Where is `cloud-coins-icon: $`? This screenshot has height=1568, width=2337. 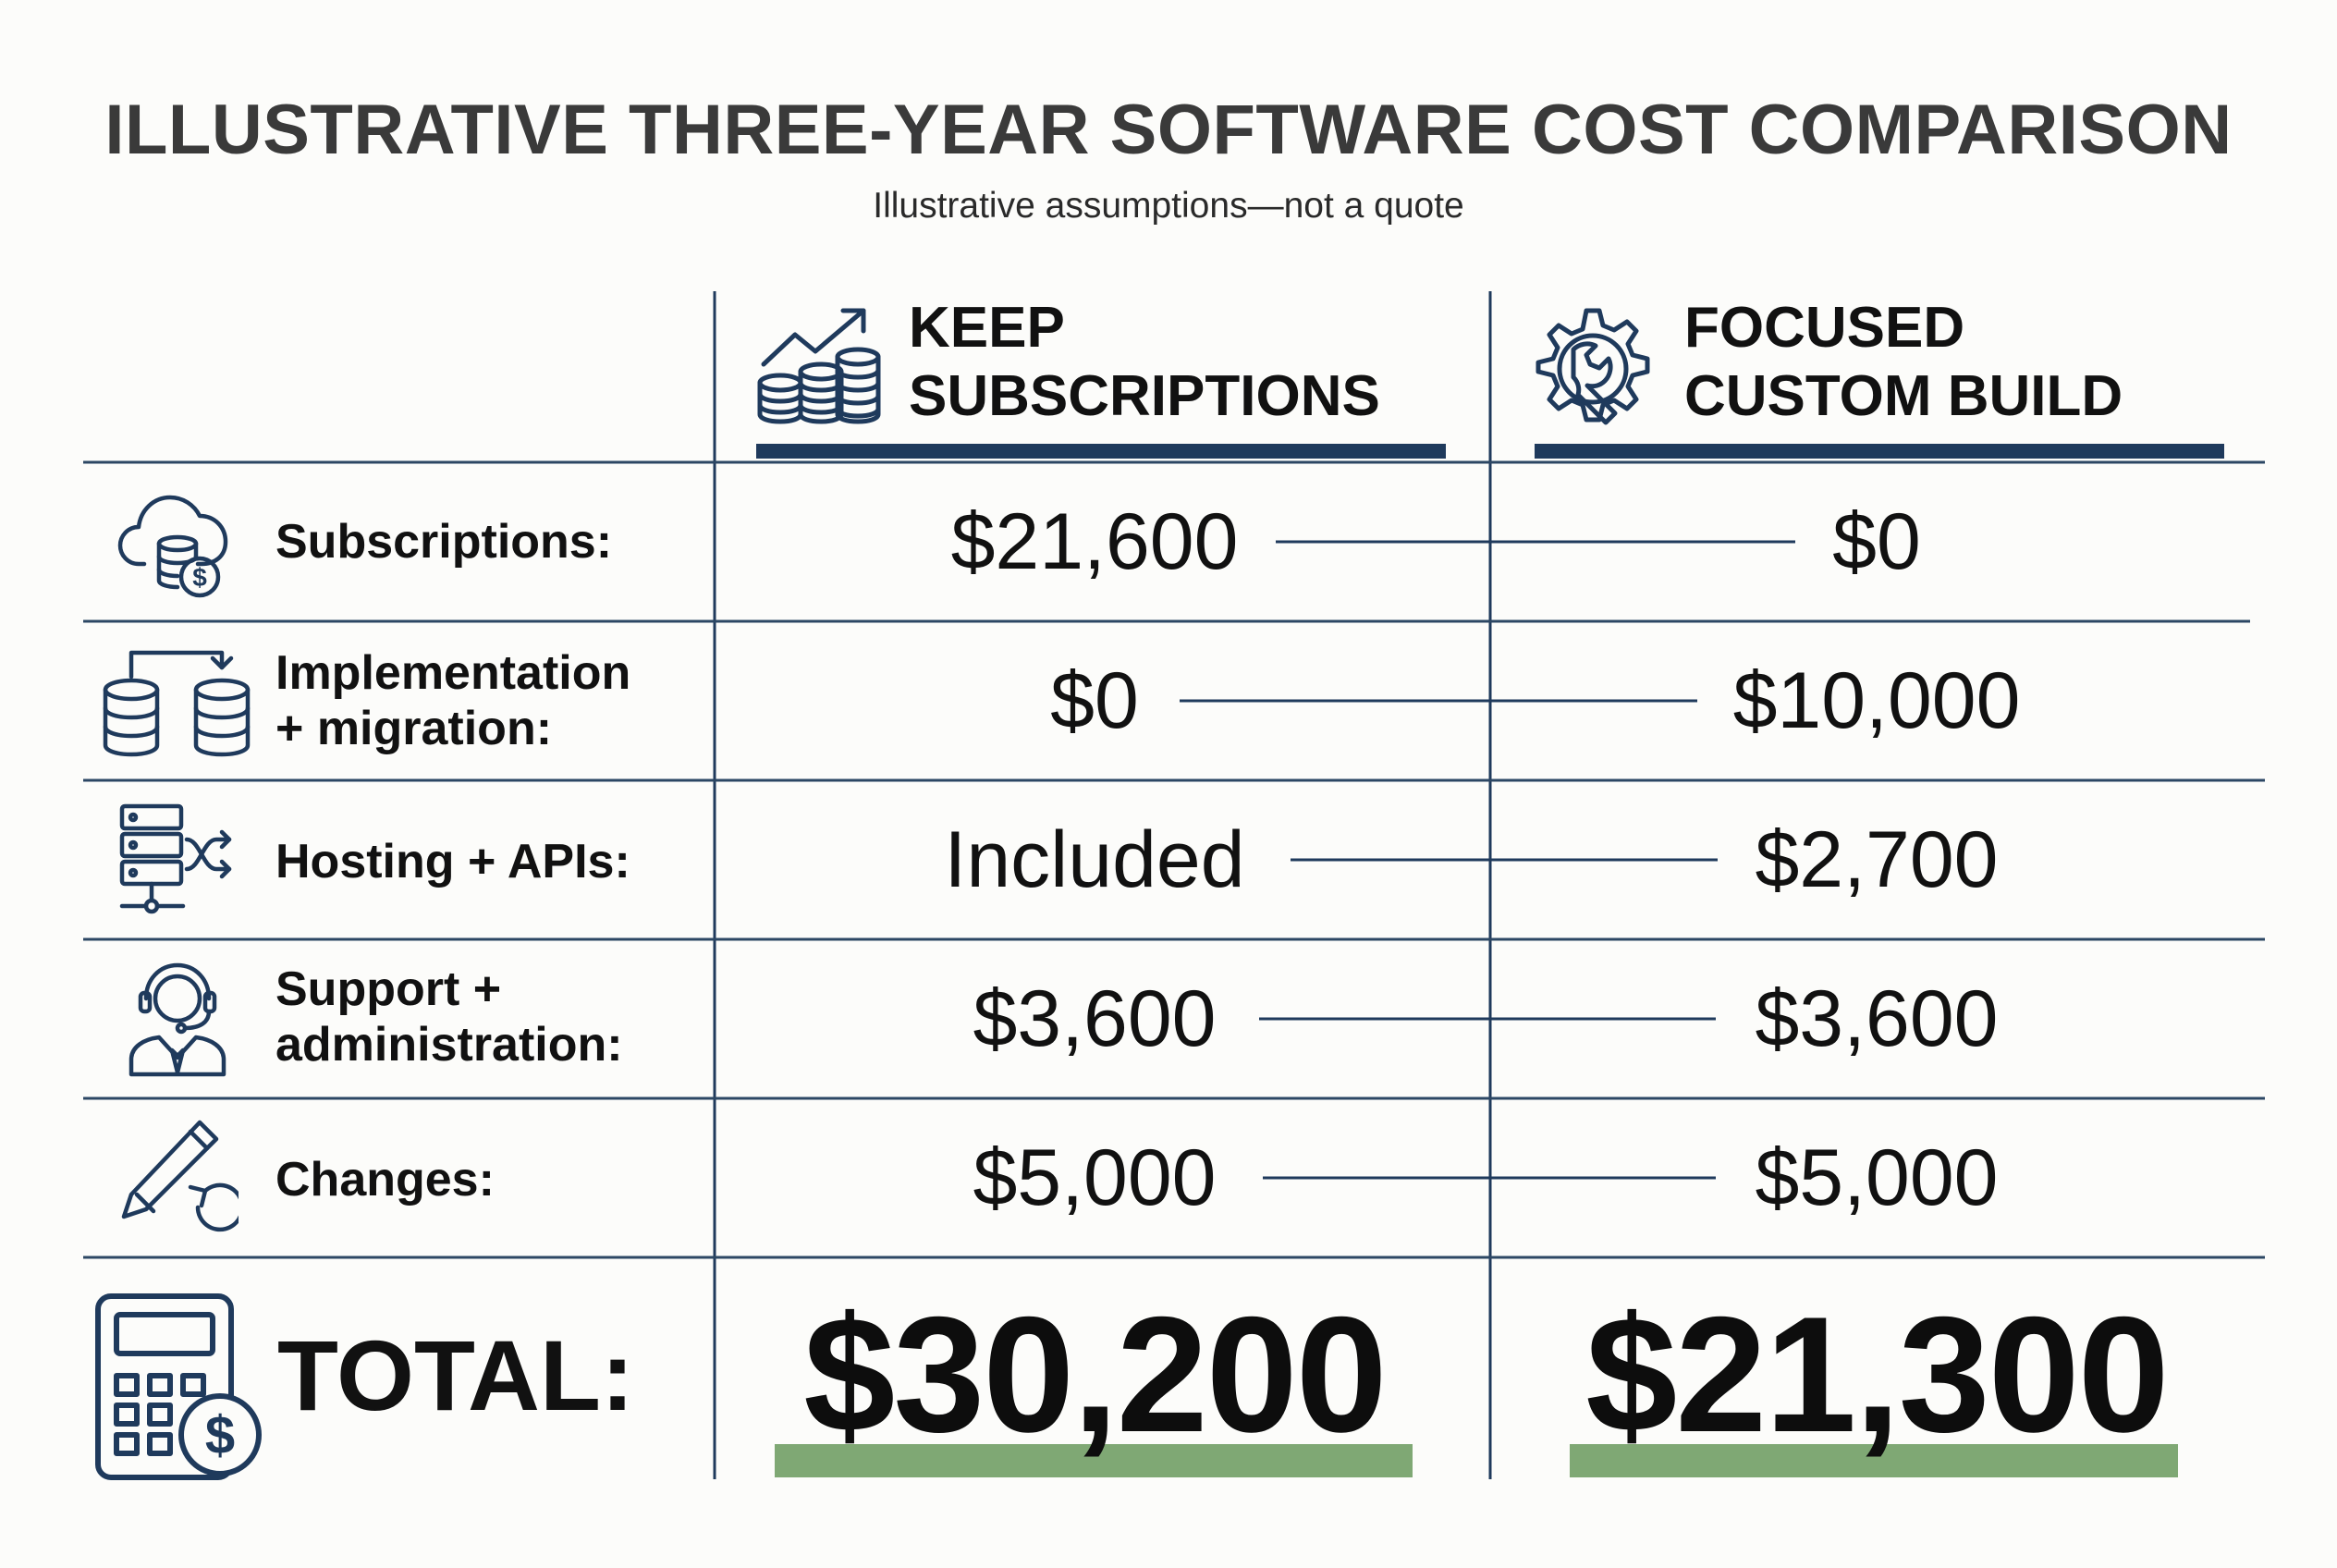
cloud-coins-icon: $ is located at coordinates (172, 547).